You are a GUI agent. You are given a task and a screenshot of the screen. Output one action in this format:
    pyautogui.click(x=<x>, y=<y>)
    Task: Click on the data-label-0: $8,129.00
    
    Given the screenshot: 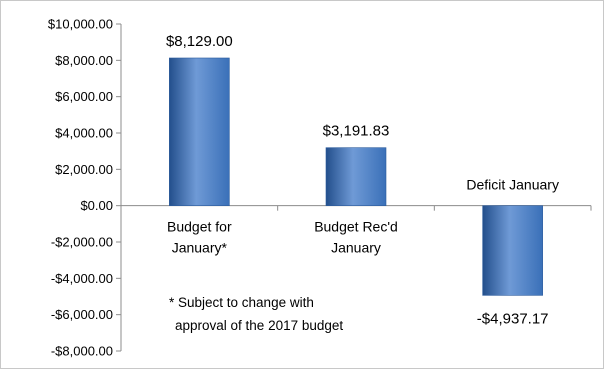 What is the action you would take?
    pyautogui.click(x=199, y=41)
    